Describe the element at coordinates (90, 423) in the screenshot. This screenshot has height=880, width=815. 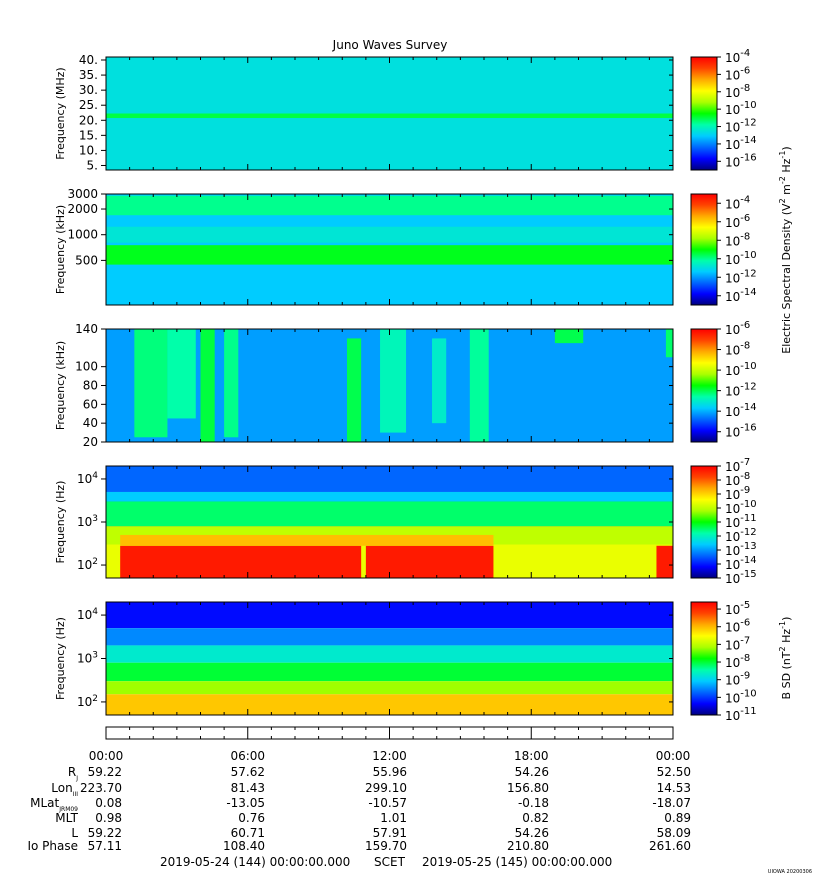
I see `y-tick-label: 40` at that location.